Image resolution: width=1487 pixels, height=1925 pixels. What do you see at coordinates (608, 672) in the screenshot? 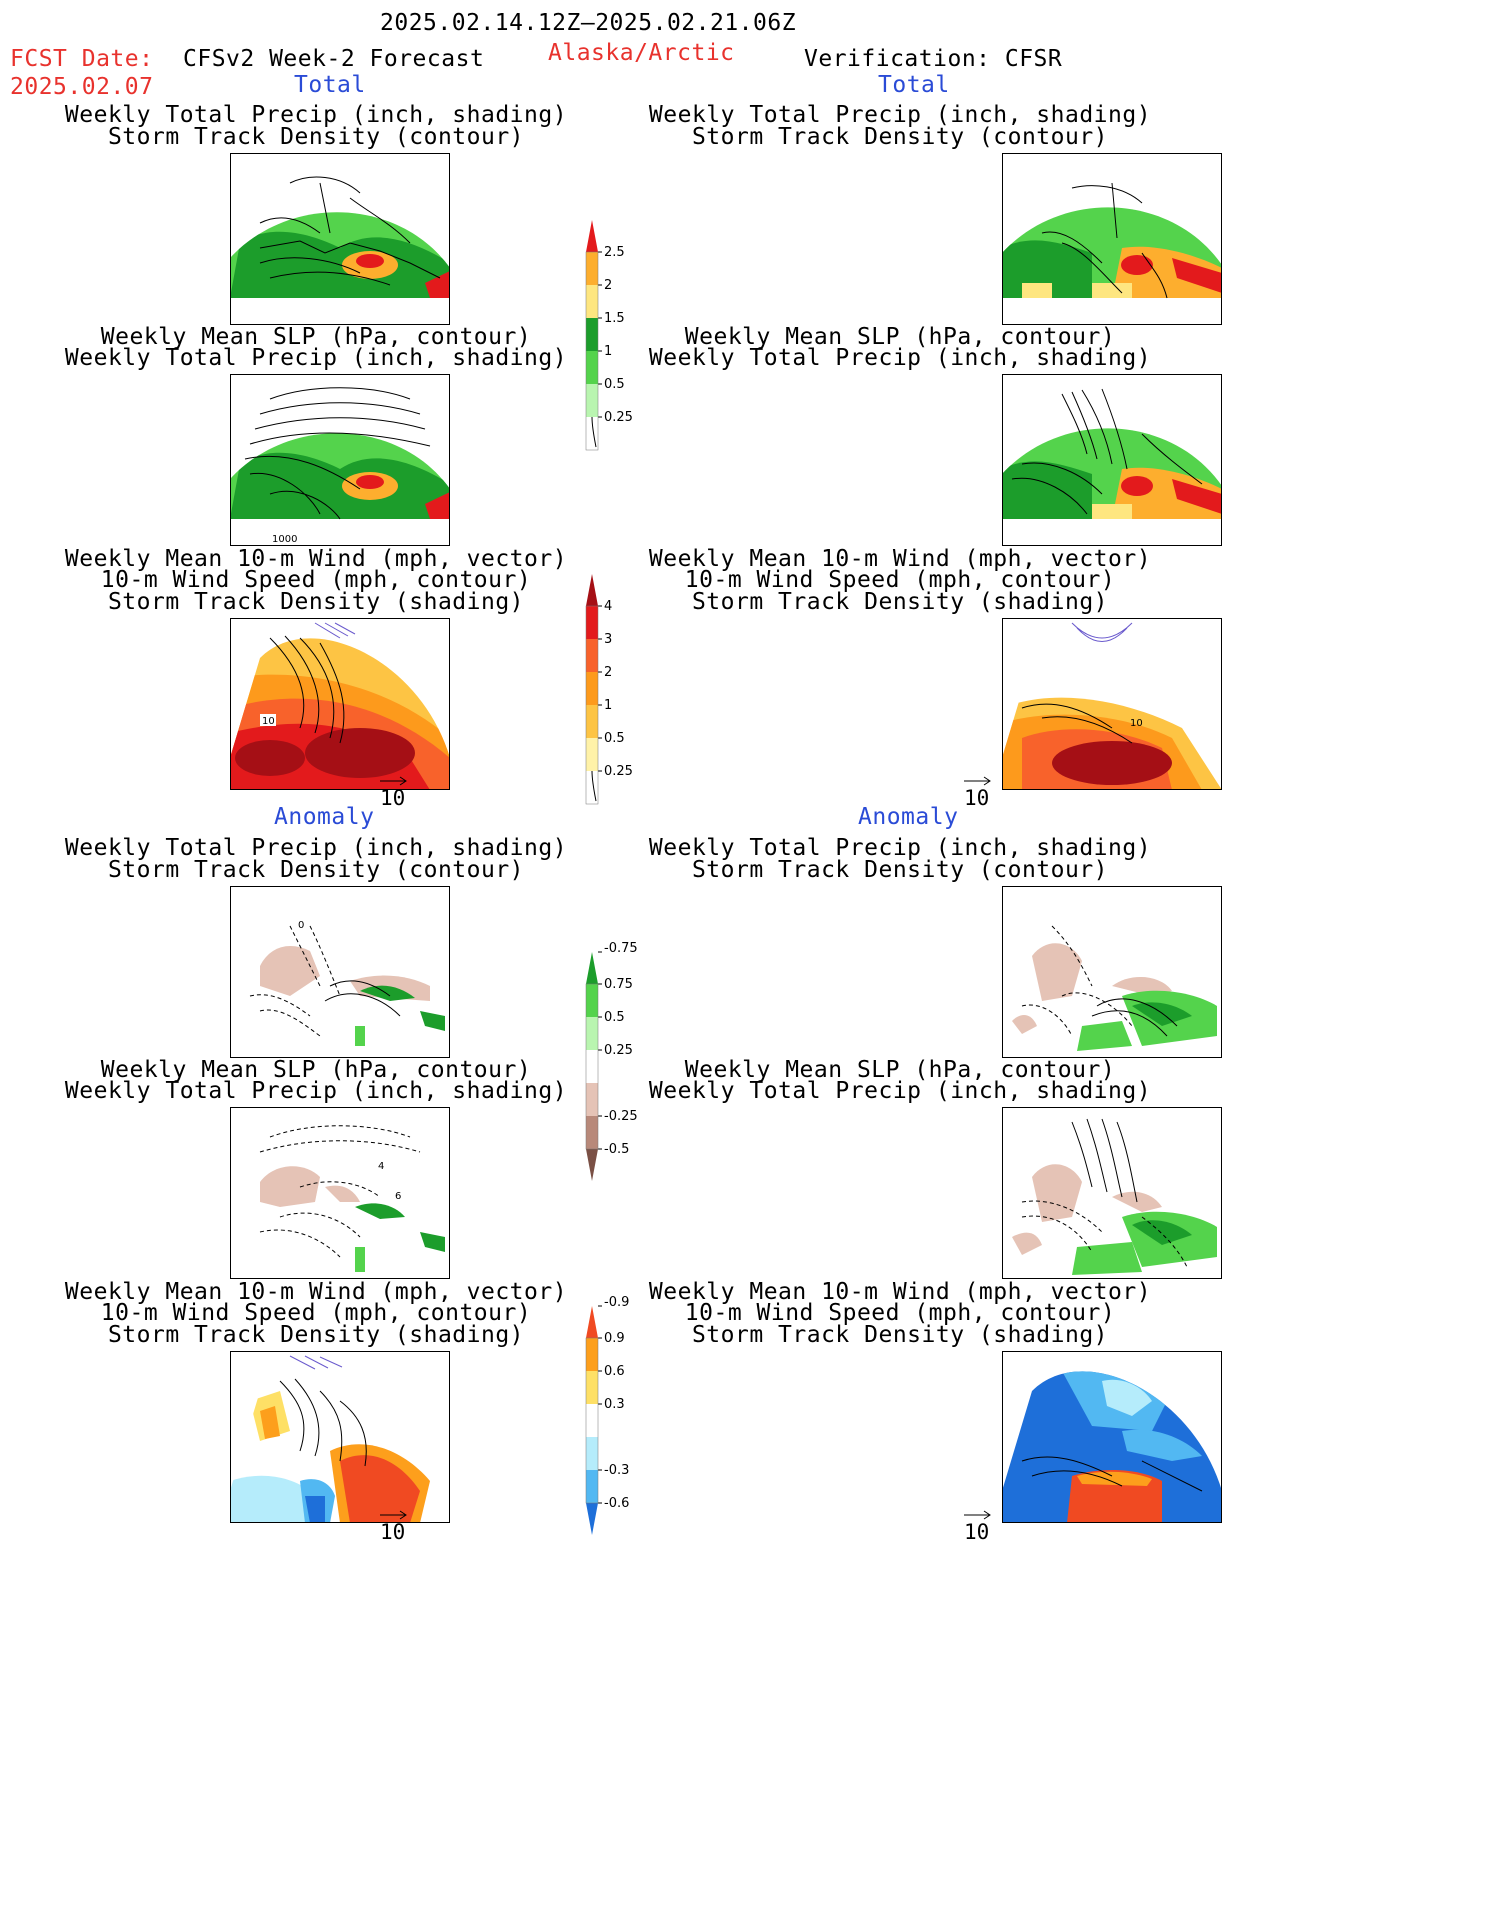
I see `storm_total-label-2: 2` at bounding box center [608, 672].